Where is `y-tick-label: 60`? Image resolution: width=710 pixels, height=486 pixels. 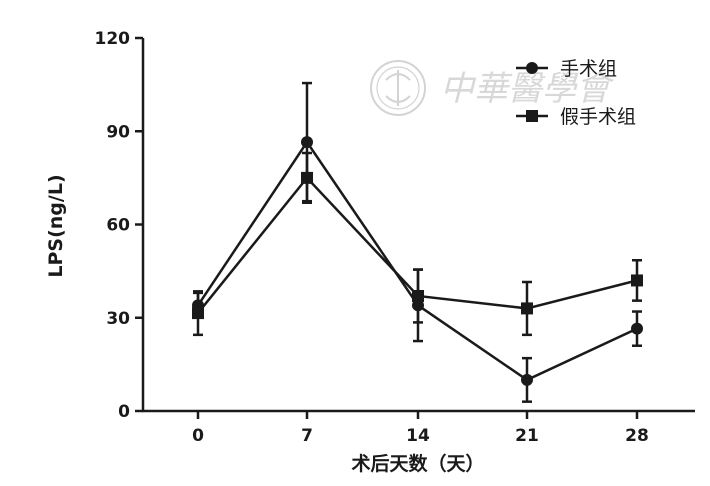 y-tick-label: 60 is located at coordinates (118, 226).